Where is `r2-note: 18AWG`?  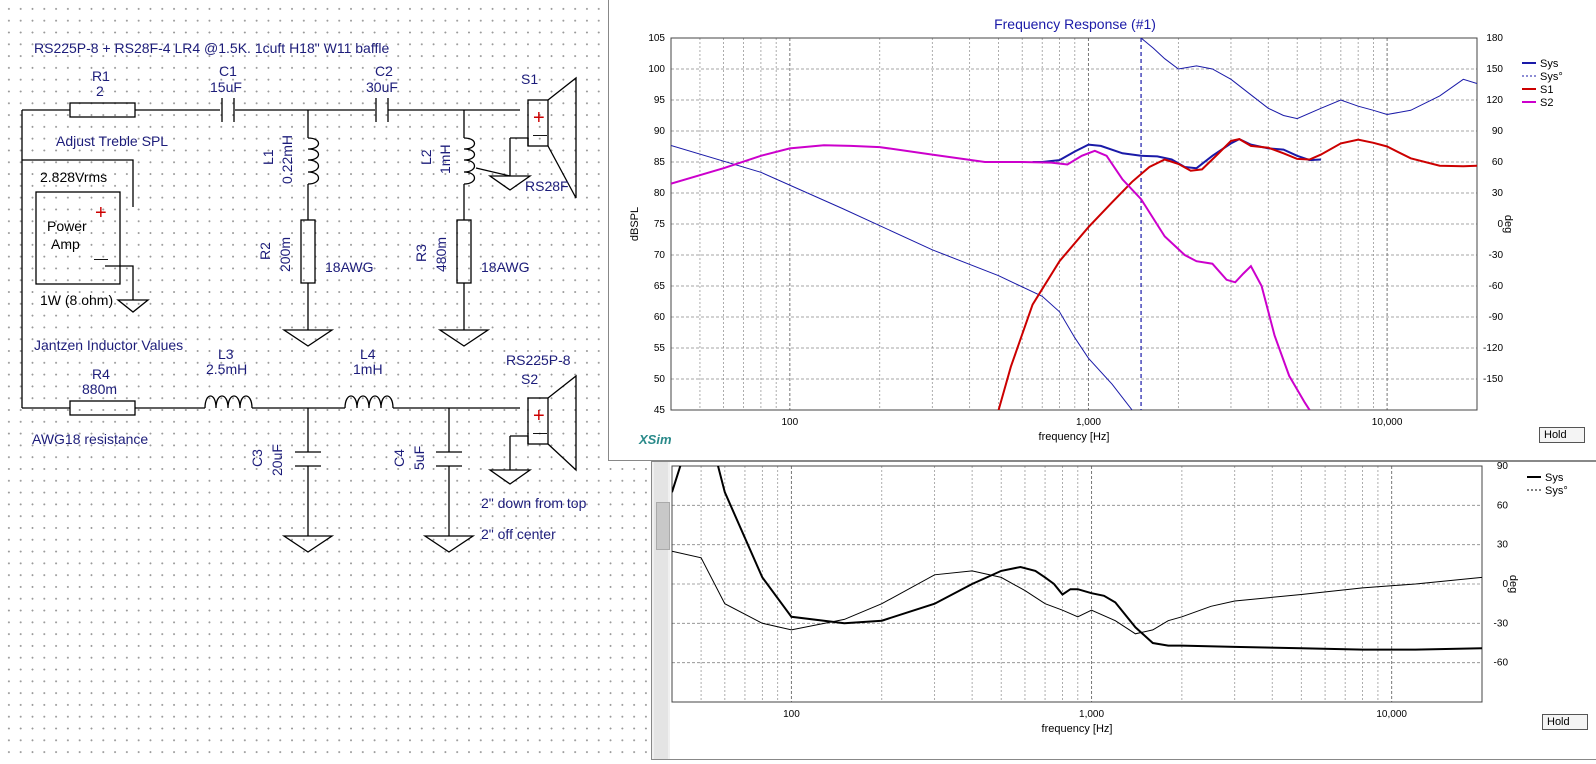 r2-note: 18AWG is located at coordinates (349, 267).